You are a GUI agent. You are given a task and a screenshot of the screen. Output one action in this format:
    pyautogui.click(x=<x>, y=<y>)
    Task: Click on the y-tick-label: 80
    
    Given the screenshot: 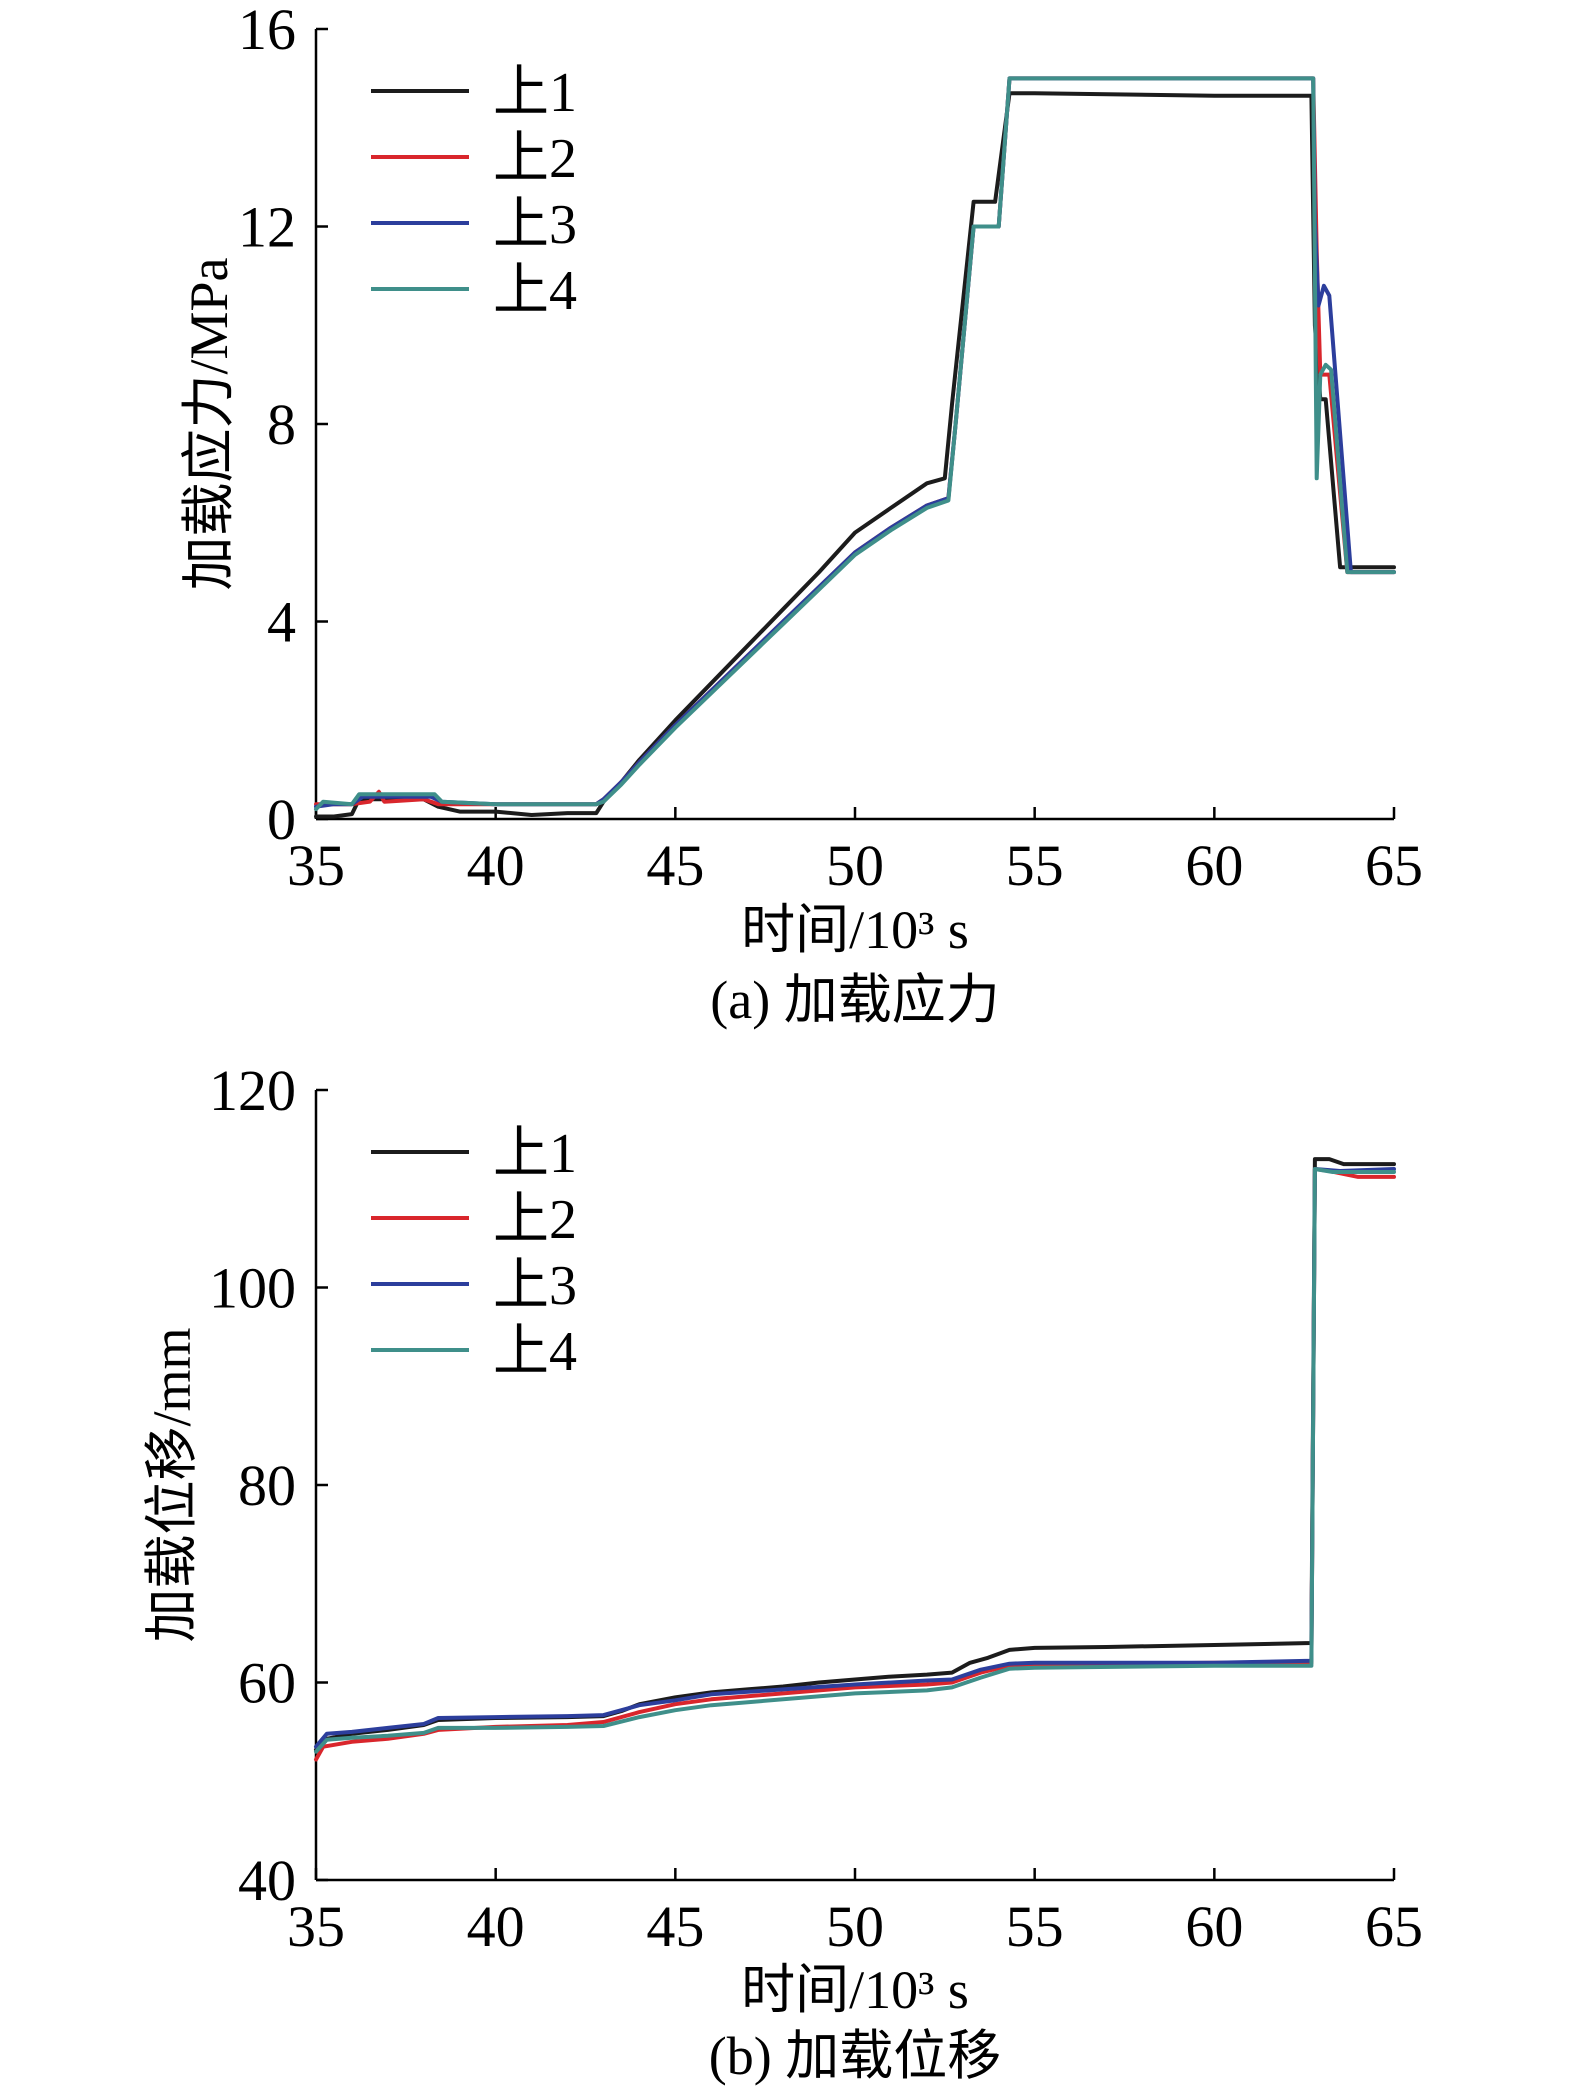 What is the action you would take?
    pyautogui.click(x=267, y=1485)
    